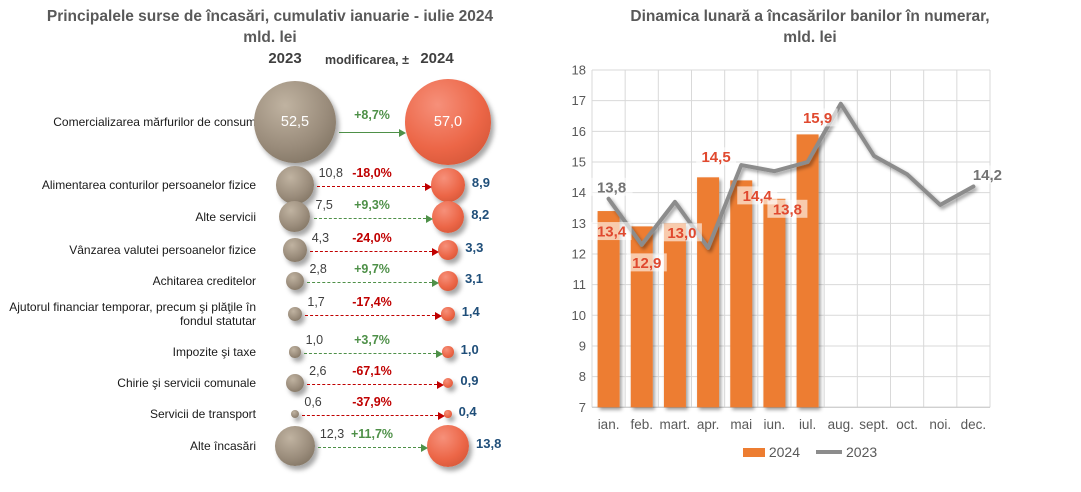 Image resolution: width=1081 pixels, height=492 pixels. What do you see at coordinates (579, 131) in the screenshot?
I see `y-tick-label: 16` at bounding box center [579, 131].